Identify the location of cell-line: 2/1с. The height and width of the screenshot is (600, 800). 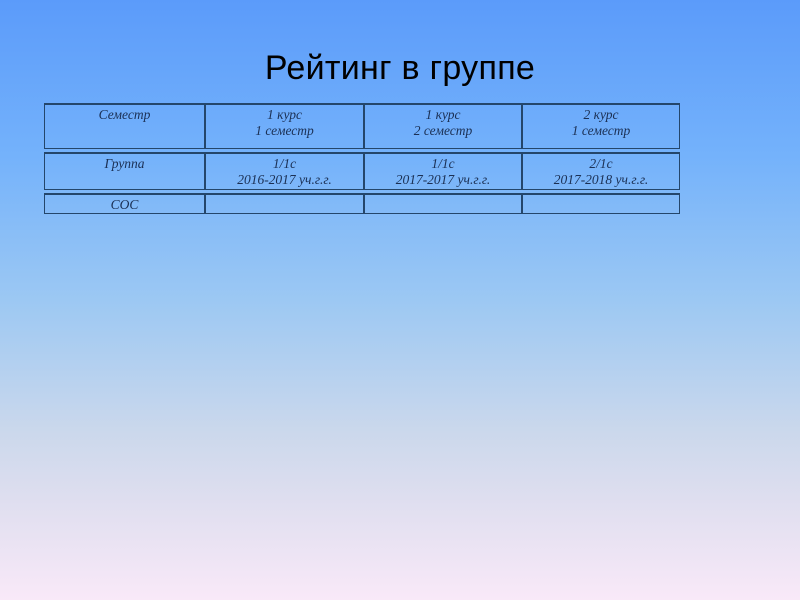
(601, 163).